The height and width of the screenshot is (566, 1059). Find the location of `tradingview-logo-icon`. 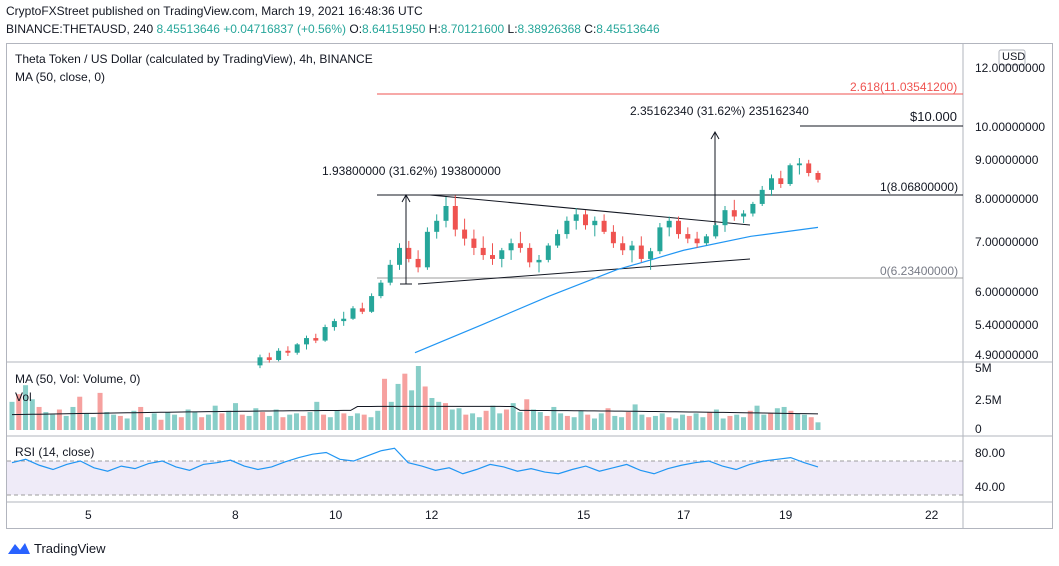

tradingview-logo-icon is located at coordinates (19, 548).